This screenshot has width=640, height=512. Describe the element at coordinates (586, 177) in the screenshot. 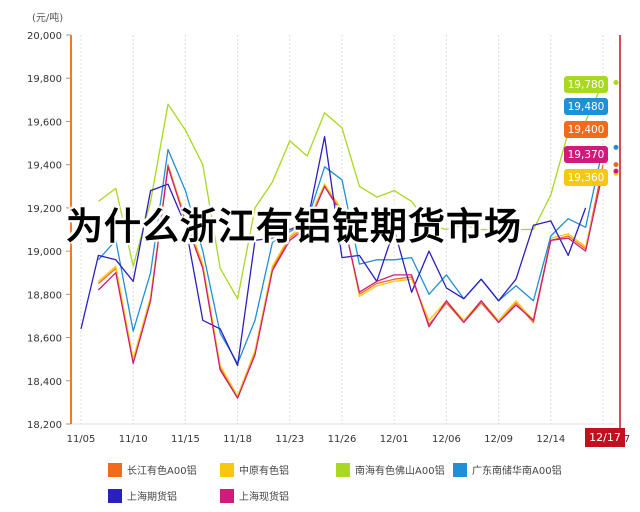

I see `value-tag-zhongyuan: 19,360` at that location.